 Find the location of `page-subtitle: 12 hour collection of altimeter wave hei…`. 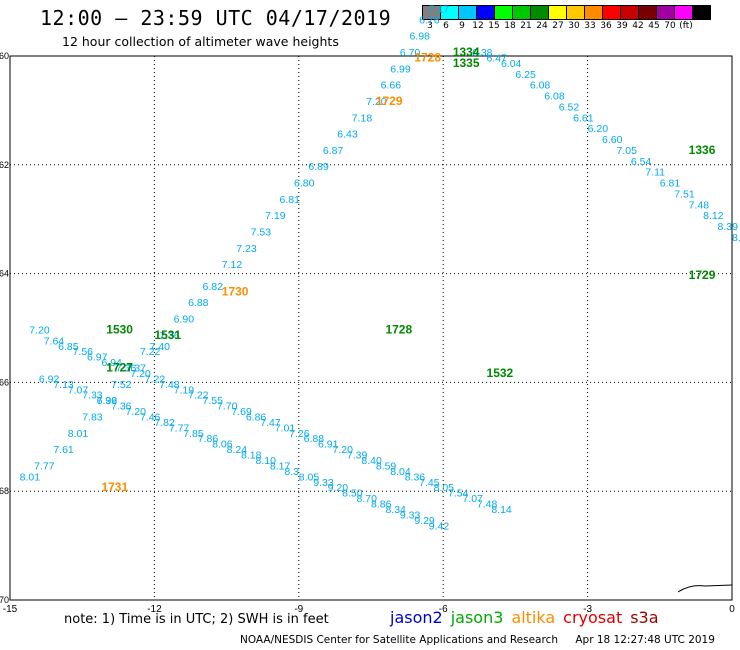

page-subtitle: 12 hour collection of altimeter wave hei… is located at coordinates (200, 41).